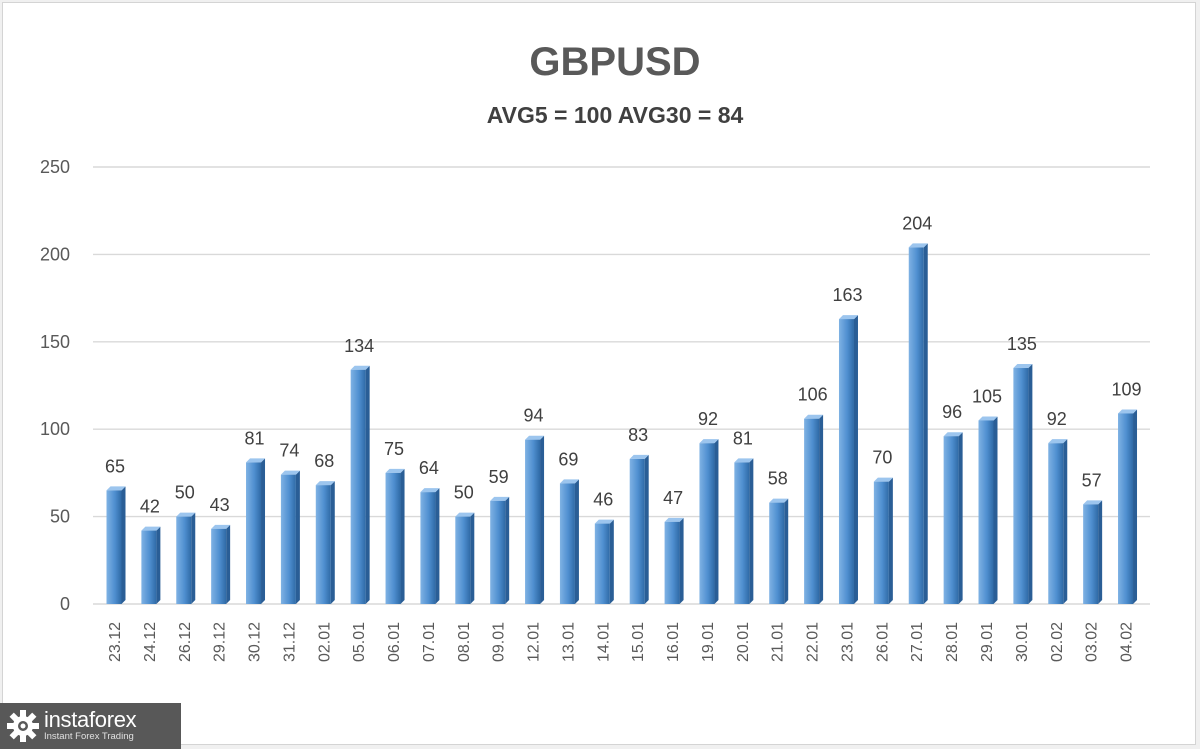 Image resolution: width=1200 pixels, height=749 pixels. I want to click on y-axis-ticks: 0 50 100 150 200 250, so click(55, 385).